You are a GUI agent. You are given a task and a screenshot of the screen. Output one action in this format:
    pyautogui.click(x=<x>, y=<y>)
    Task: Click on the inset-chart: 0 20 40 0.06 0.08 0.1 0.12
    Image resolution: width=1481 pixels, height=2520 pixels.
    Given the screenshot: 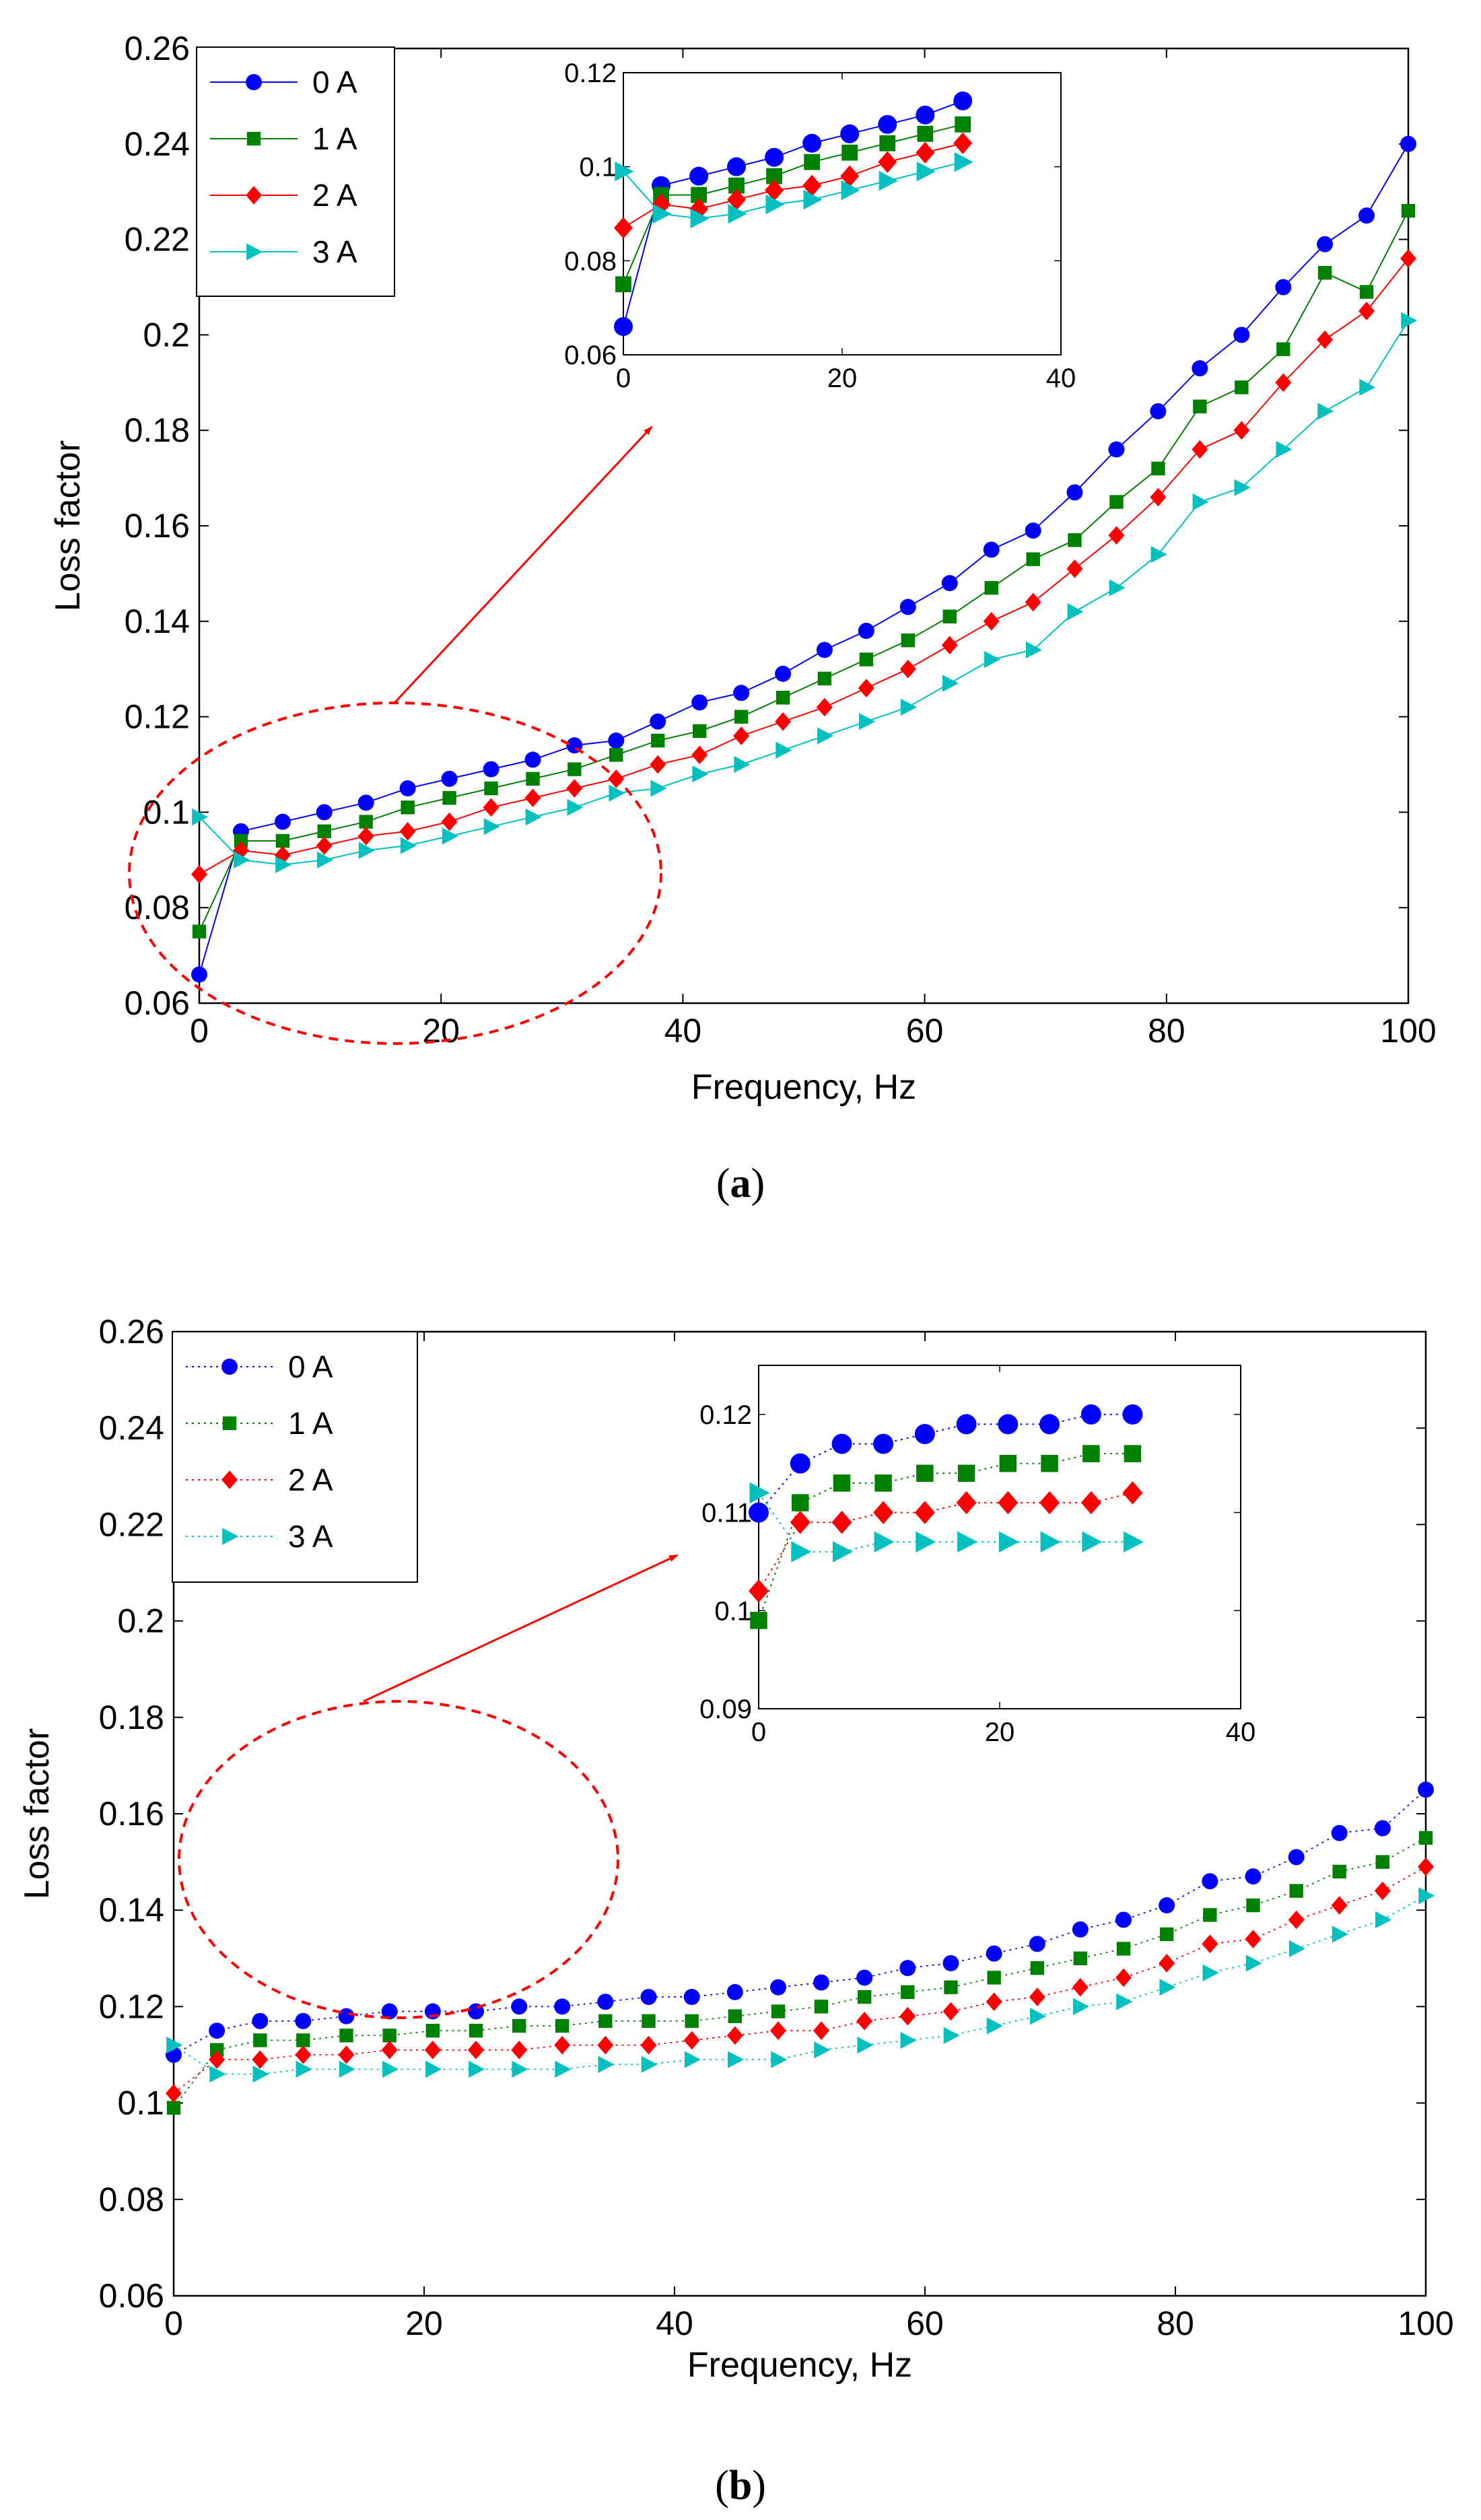 What is the action you would take?
    pyautogui.click(x=820, y=226)
    